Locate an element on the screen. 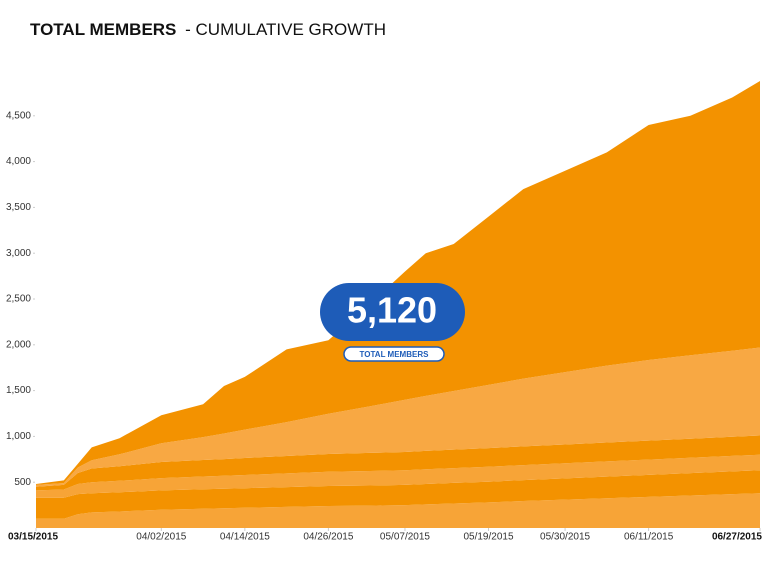 The height and width of the screenshot is (568, 782). x-tick-label: 06/27/2015 is located at coordinates (737, 537).